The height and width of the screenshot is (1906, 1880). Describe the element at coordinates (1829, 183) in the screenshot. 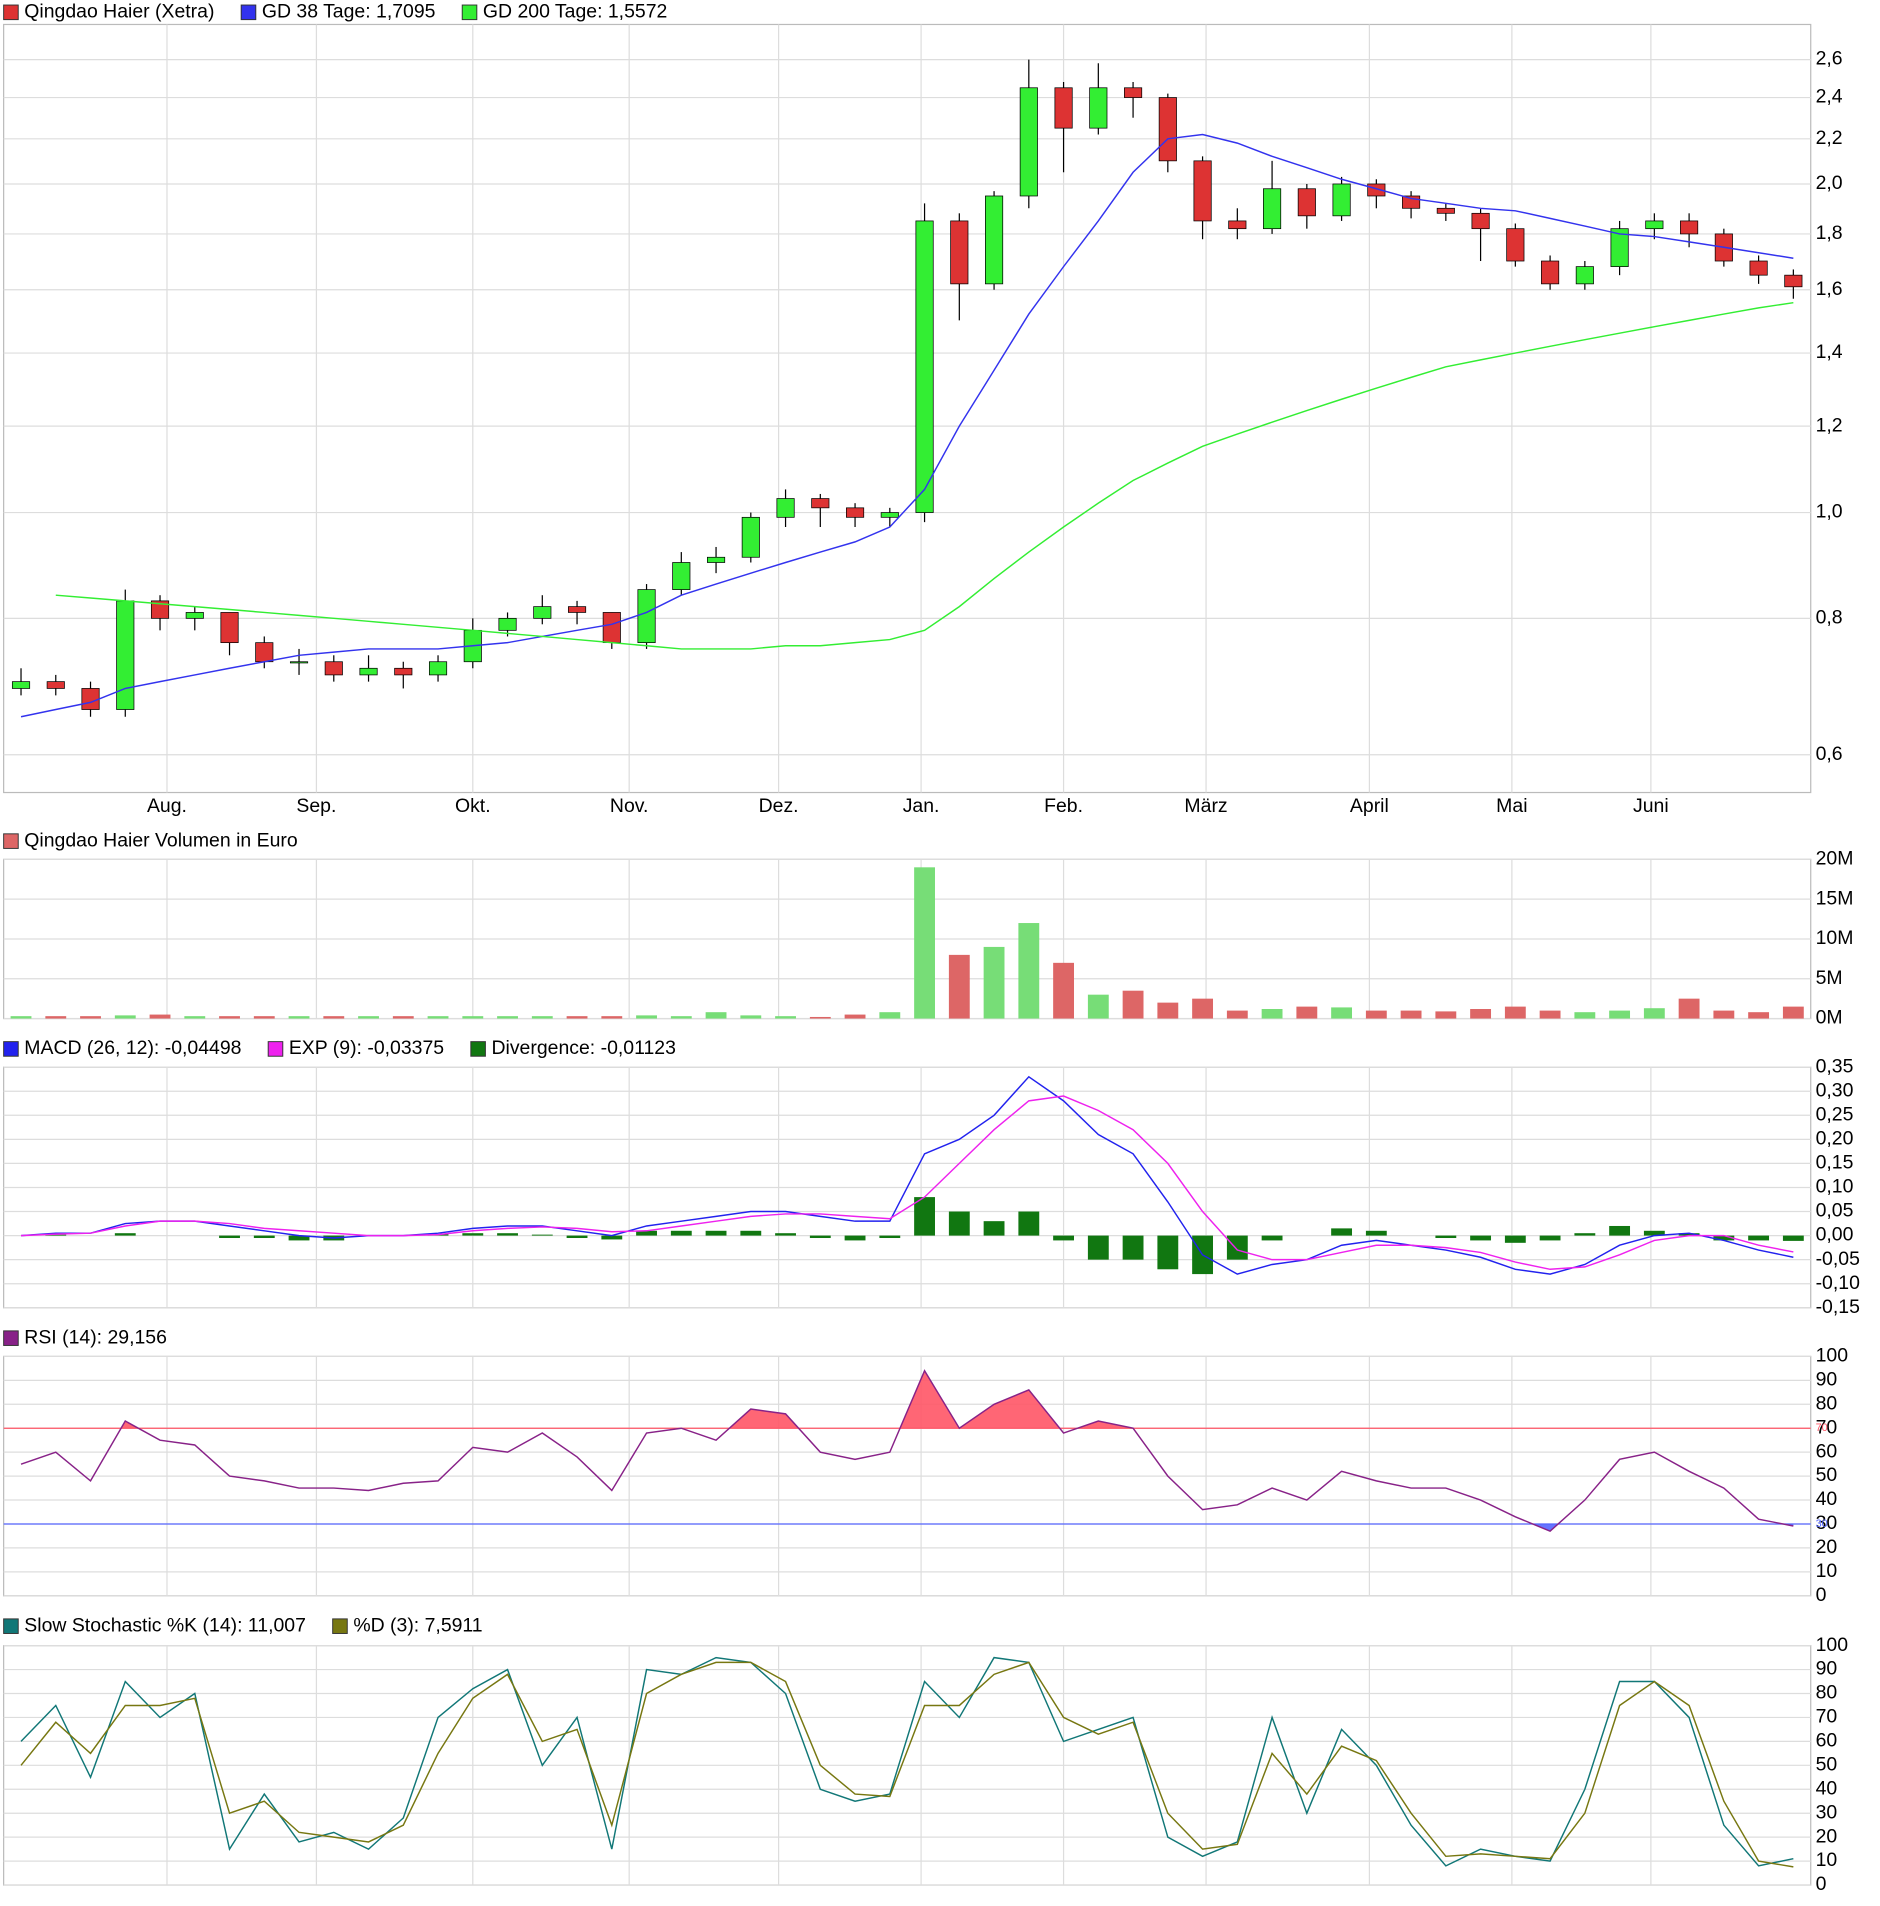

I see `y-tick-label: 2,0` at that location.